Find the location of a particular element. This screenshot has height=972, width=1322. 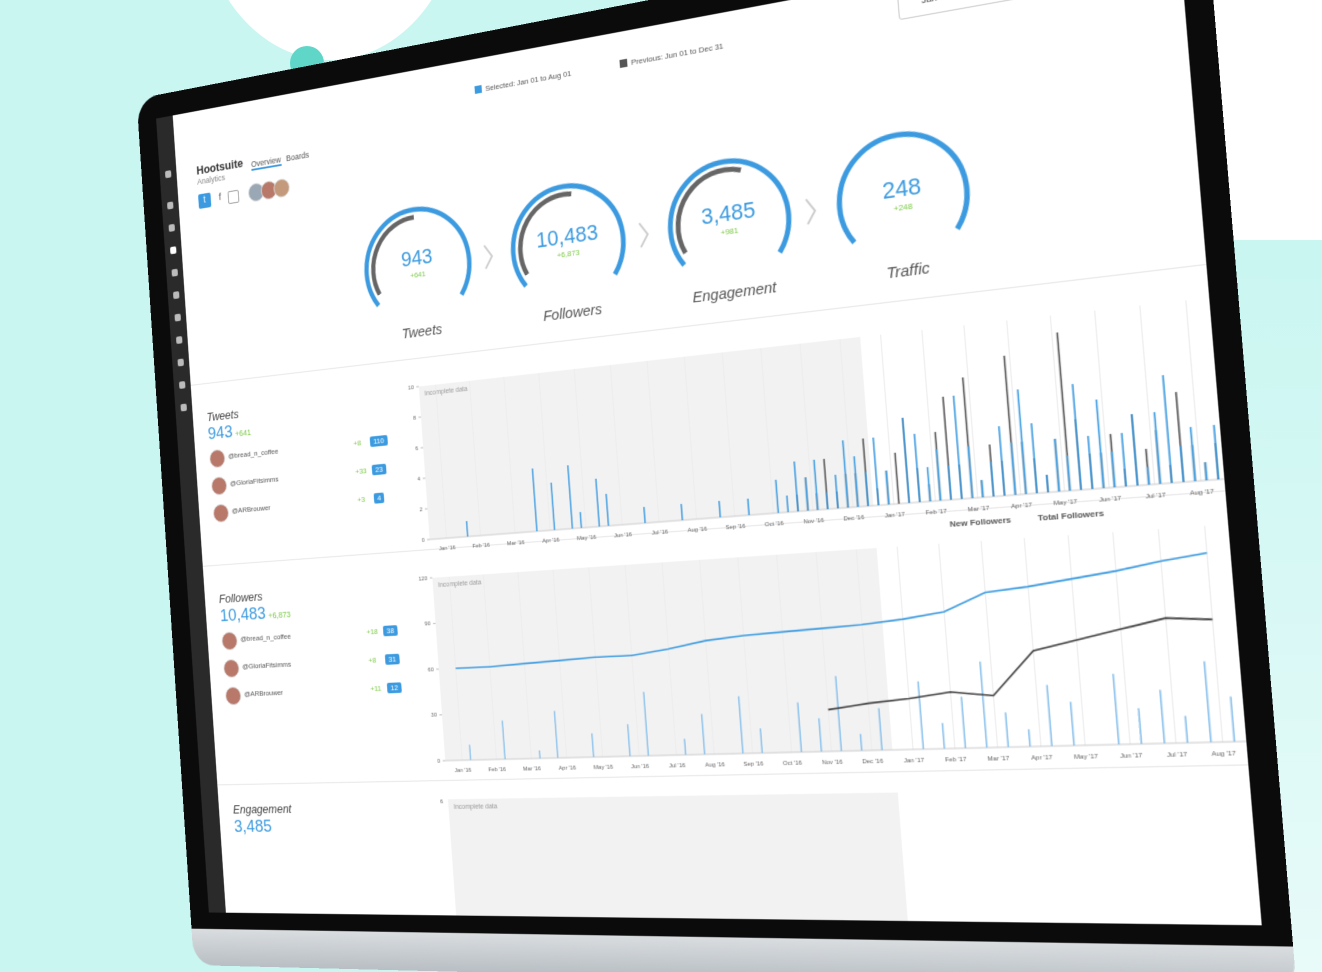

account-change: +8 is located at coordinates (372, 660).